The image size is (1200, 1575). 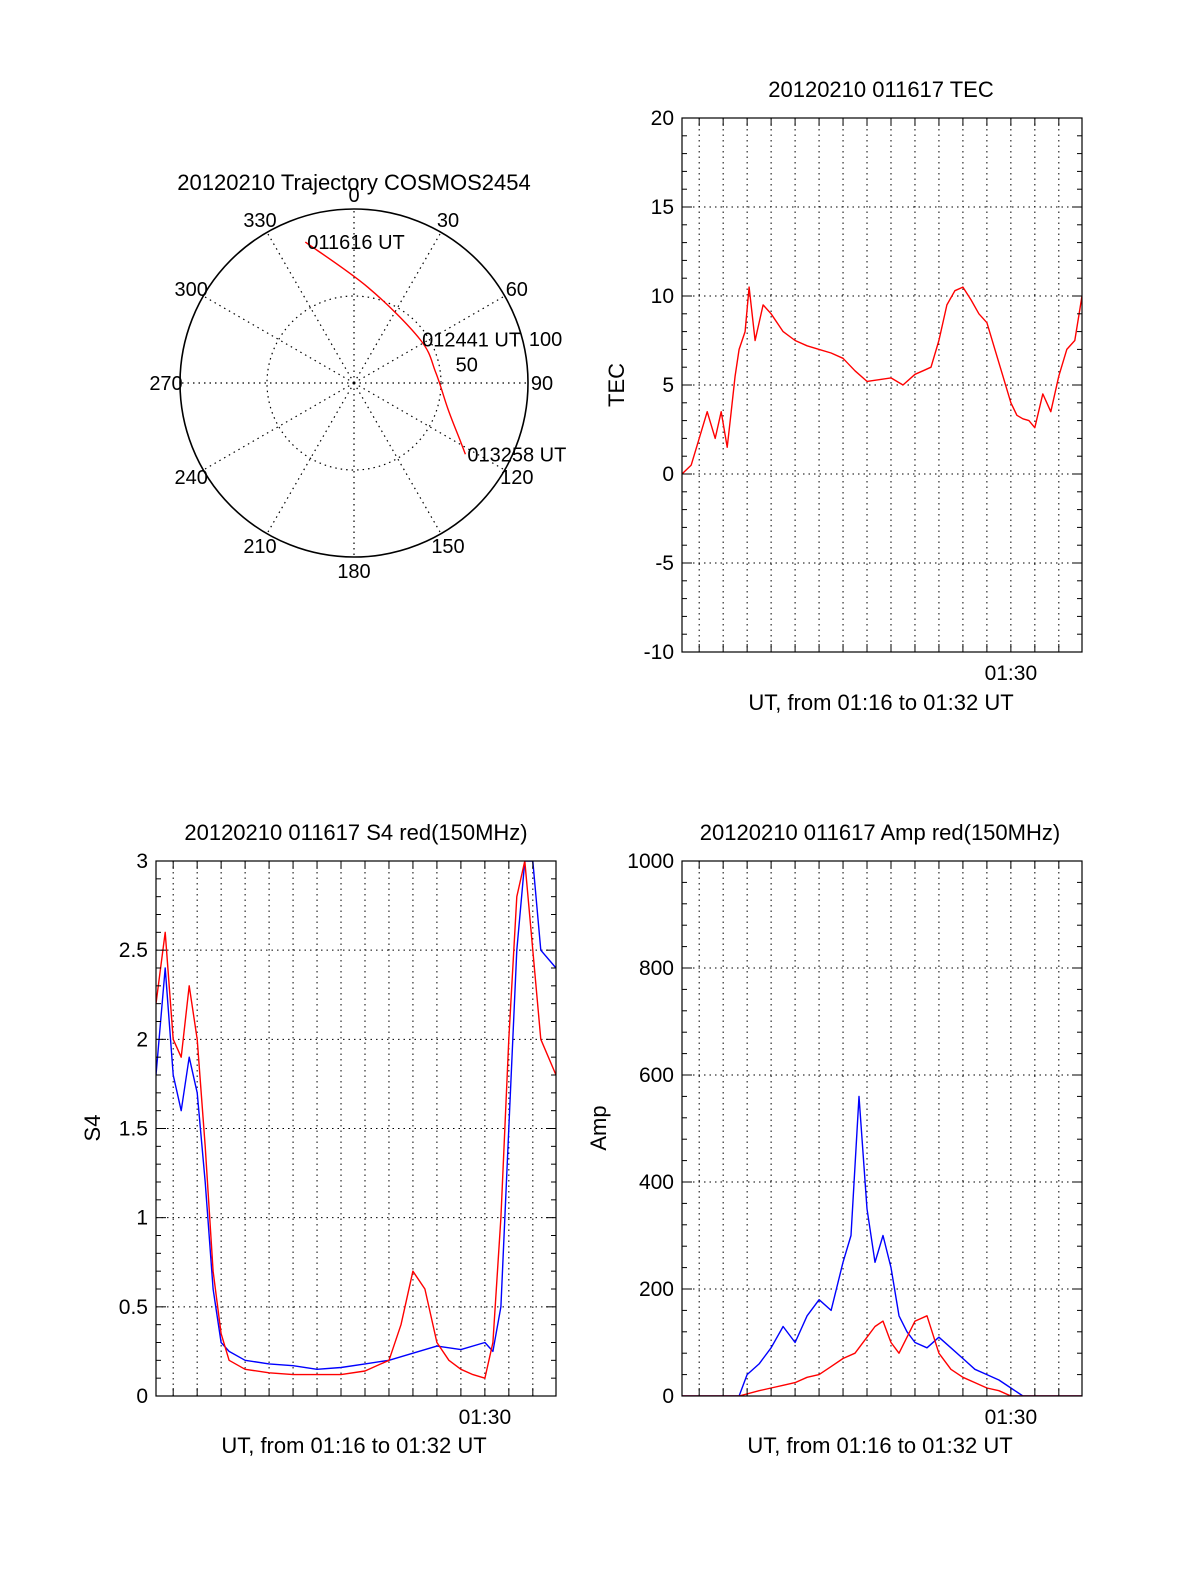 I want to click on s4-ytick-label: 3, so click(x=142, y=861).